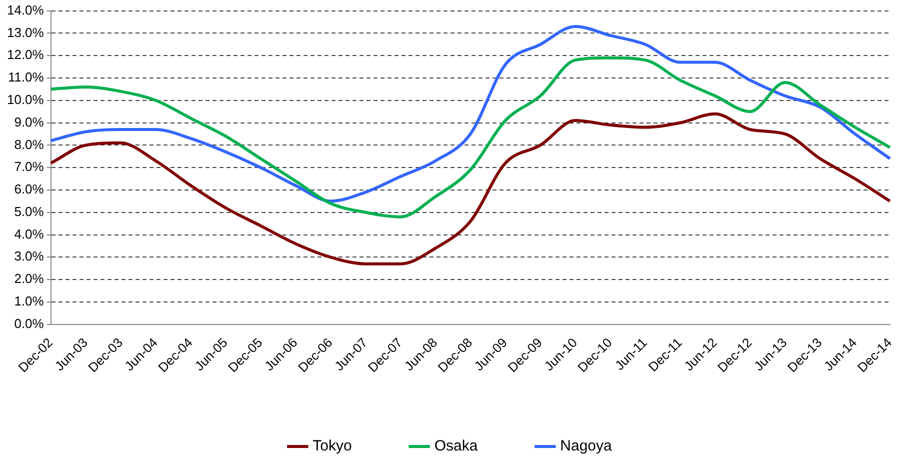 The image size is (904, 464). Describe the element at coordinates (29, 234) in the screenshot. I see `y-tick-label: 4.0%` at that location.